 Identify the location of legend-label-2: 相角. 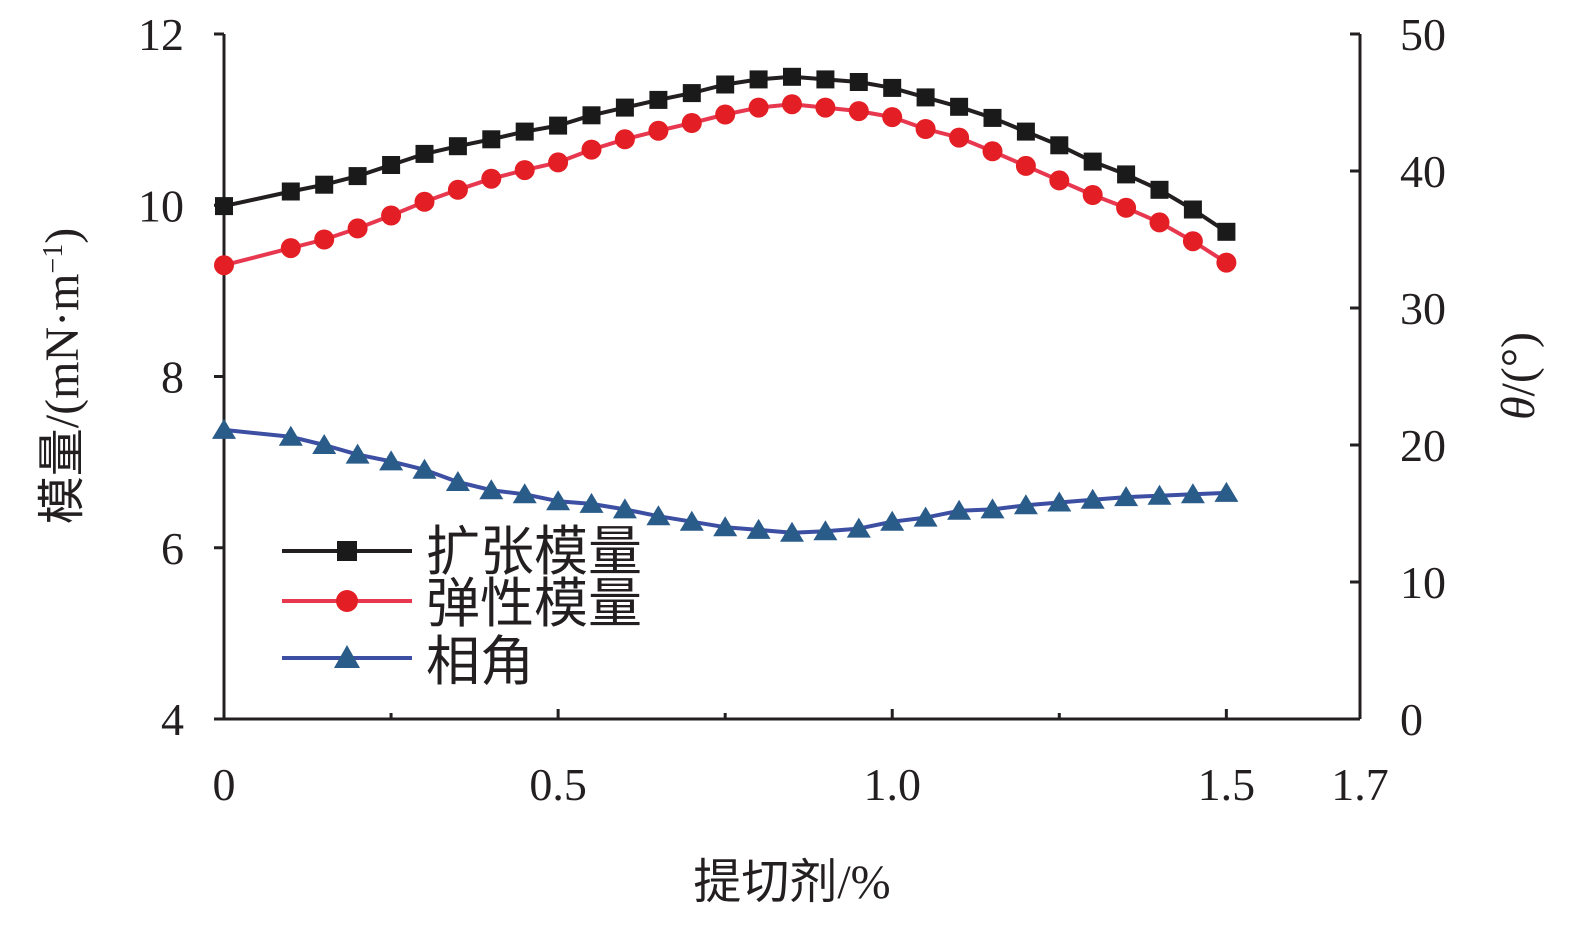
(480, 662).